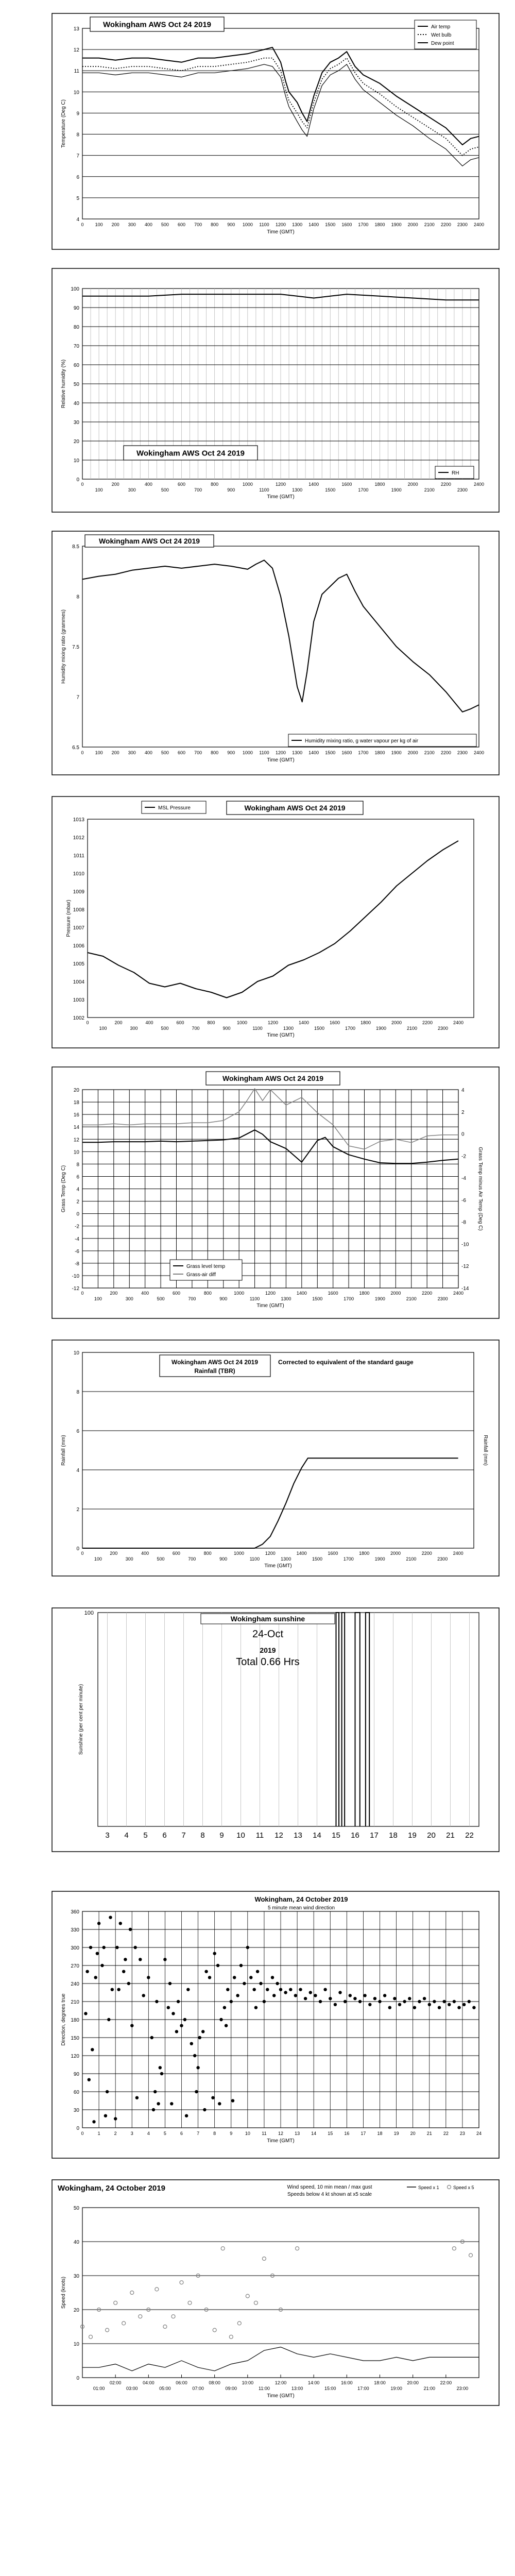 The width and height of the screenshot is (515, 2576). I want to click on y-axis-label: Humidity mixing ratio (grammes), so click(64, 646).